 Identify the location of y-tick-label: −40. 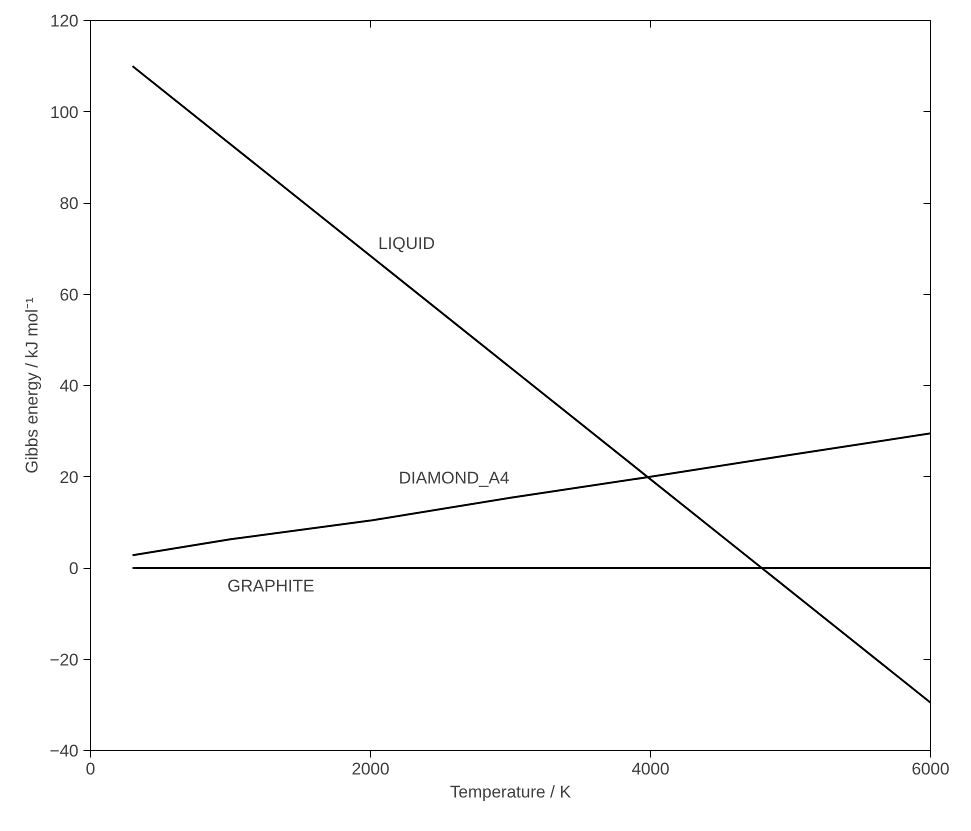
(64, 751).